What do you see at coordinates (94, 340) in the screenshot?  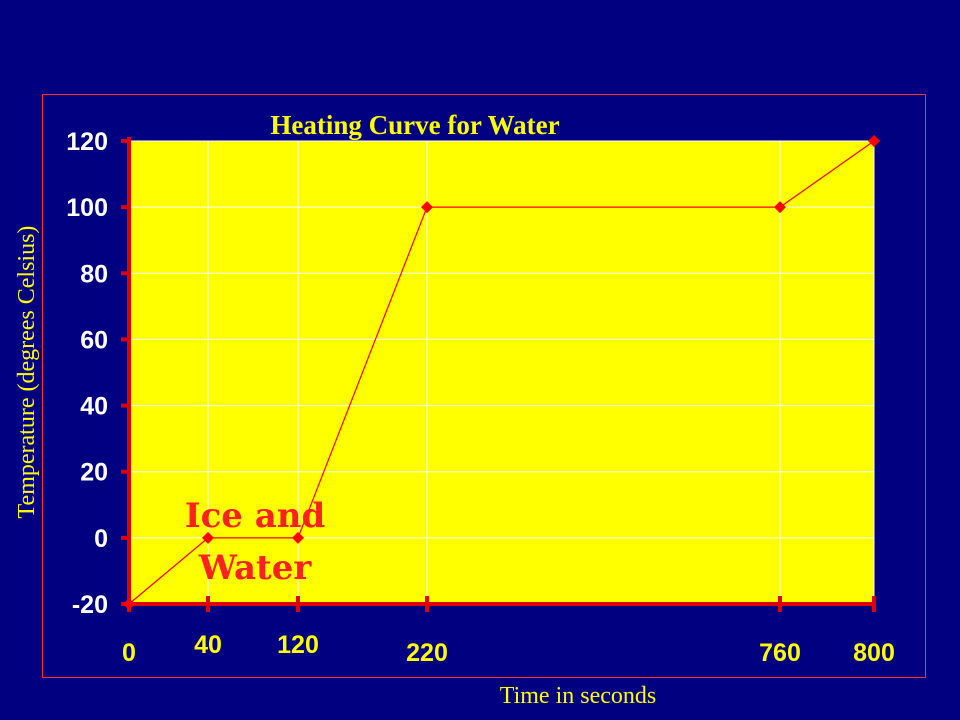 I see `y-tick-label: 60` at bounding box center [94, 340].